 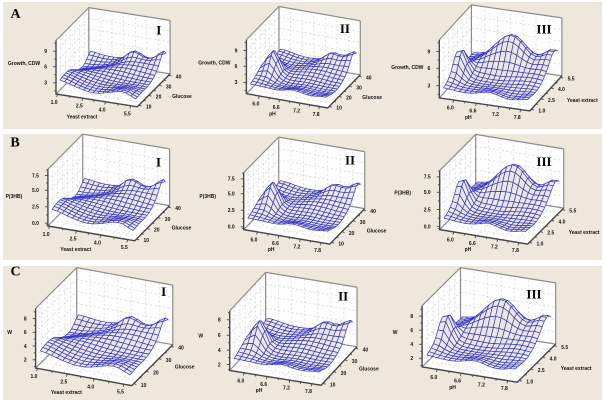 I want to click on svg-text: A, so click(x=15, y=14).